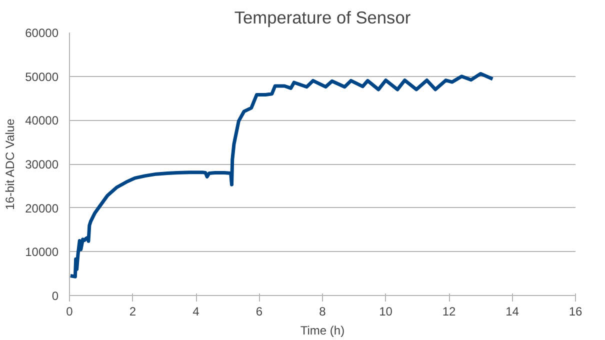 Image resolution: width=605 pixels, height=340 pixels. I want to click on y-tick-label: 40000, so click(42, 121).